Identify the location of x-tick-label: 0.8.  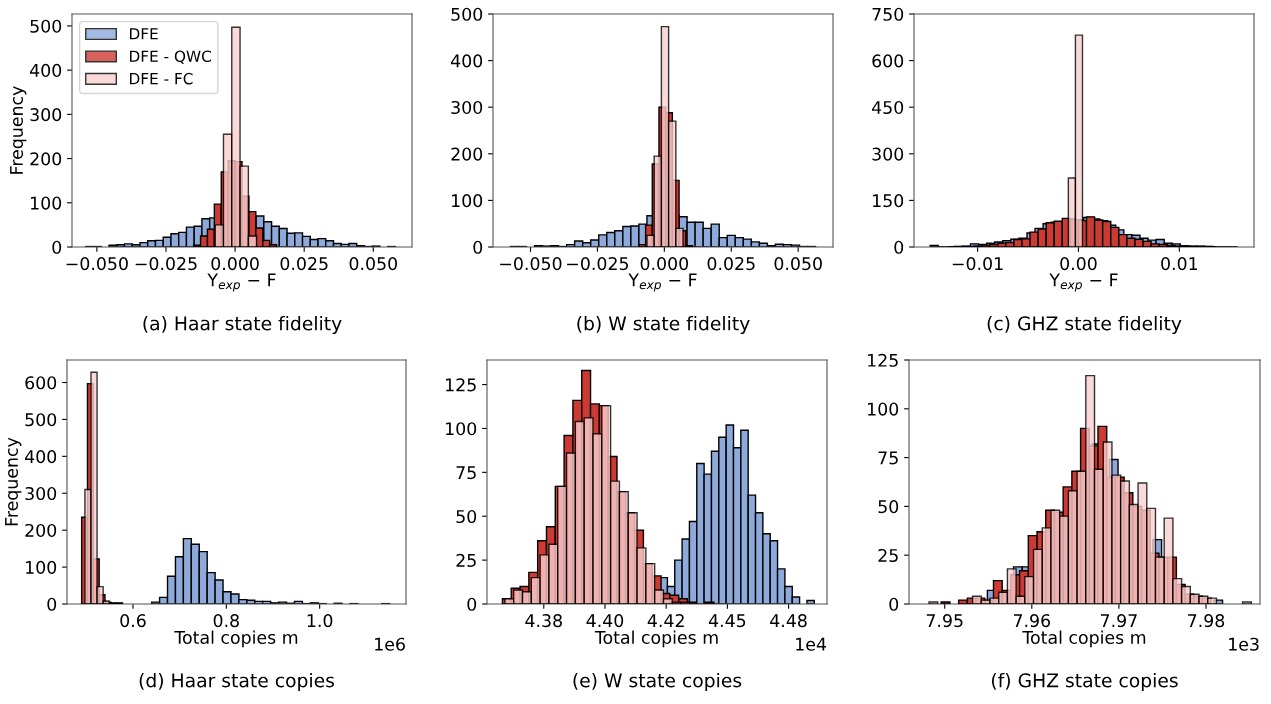
(226, 621).